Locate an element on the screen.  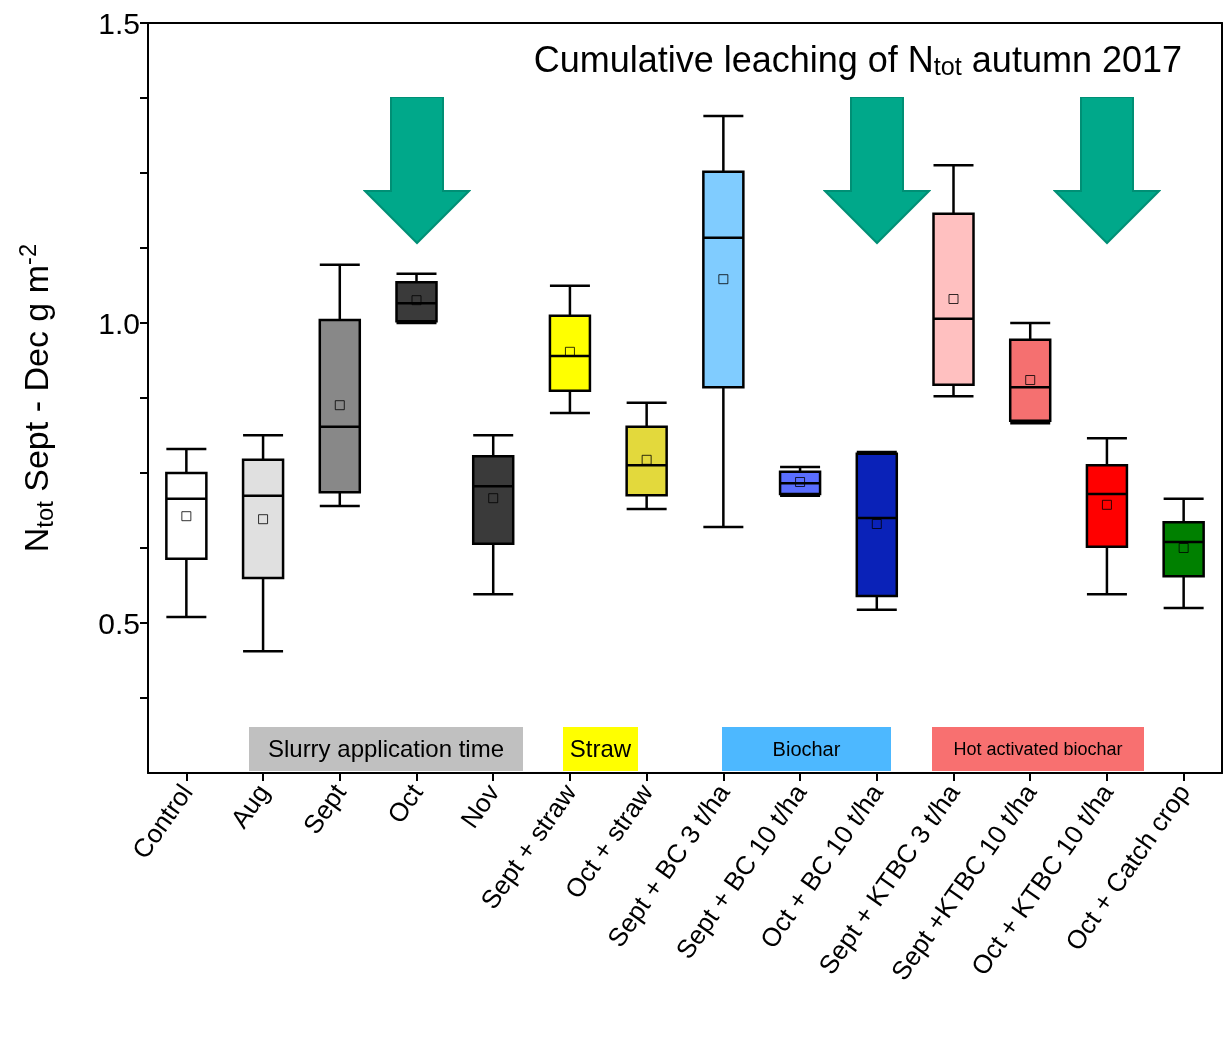
annotation: Biochar is located at coordinates (806, 749).